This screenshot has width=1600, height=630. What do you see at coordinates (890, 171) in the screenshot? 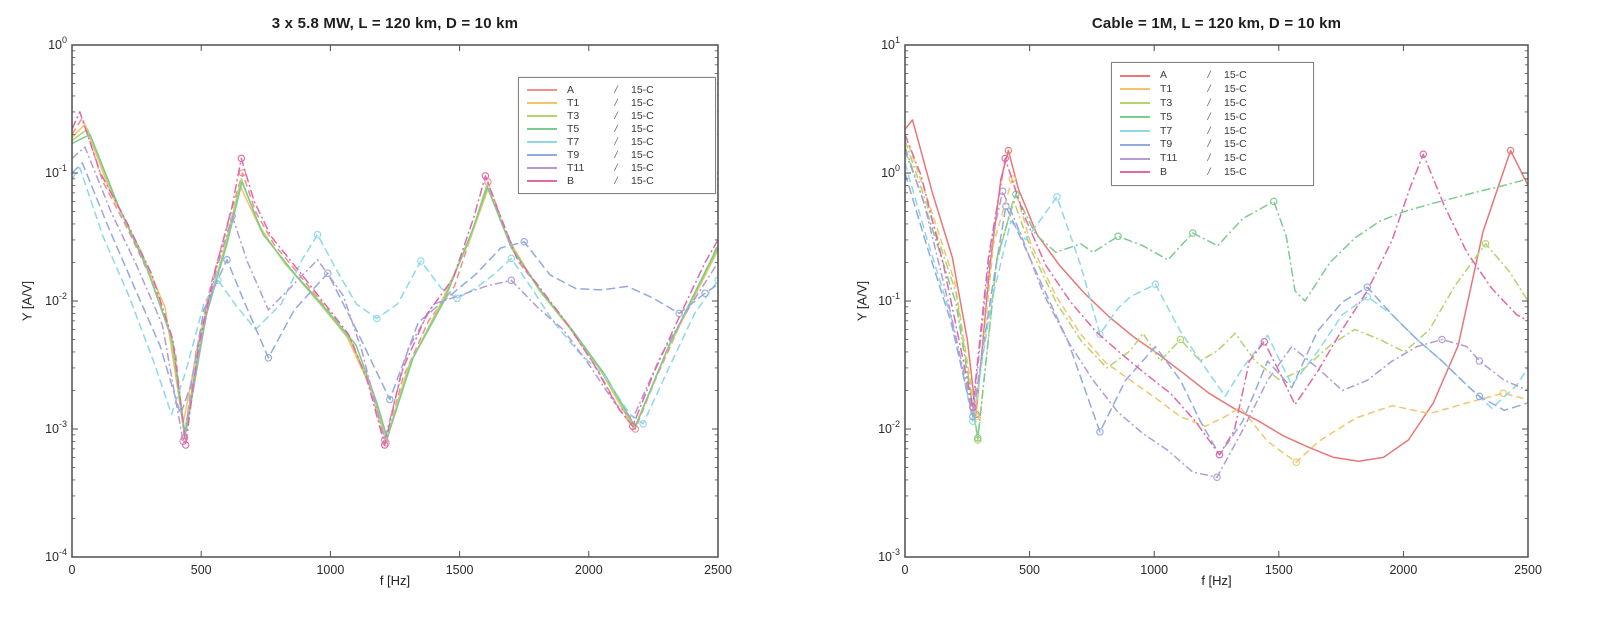
I see `y-tick-label: 10⁰` at bounding box center [890, 171].